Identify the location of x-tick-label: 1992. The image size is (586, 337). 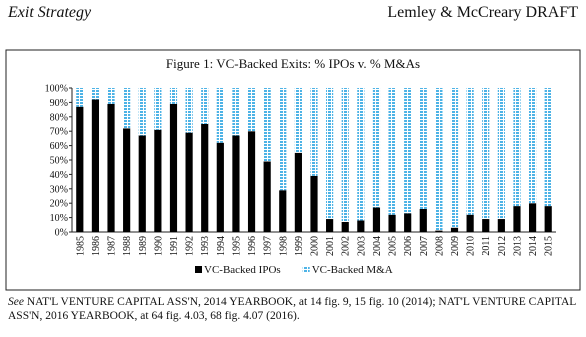
(190, 246).